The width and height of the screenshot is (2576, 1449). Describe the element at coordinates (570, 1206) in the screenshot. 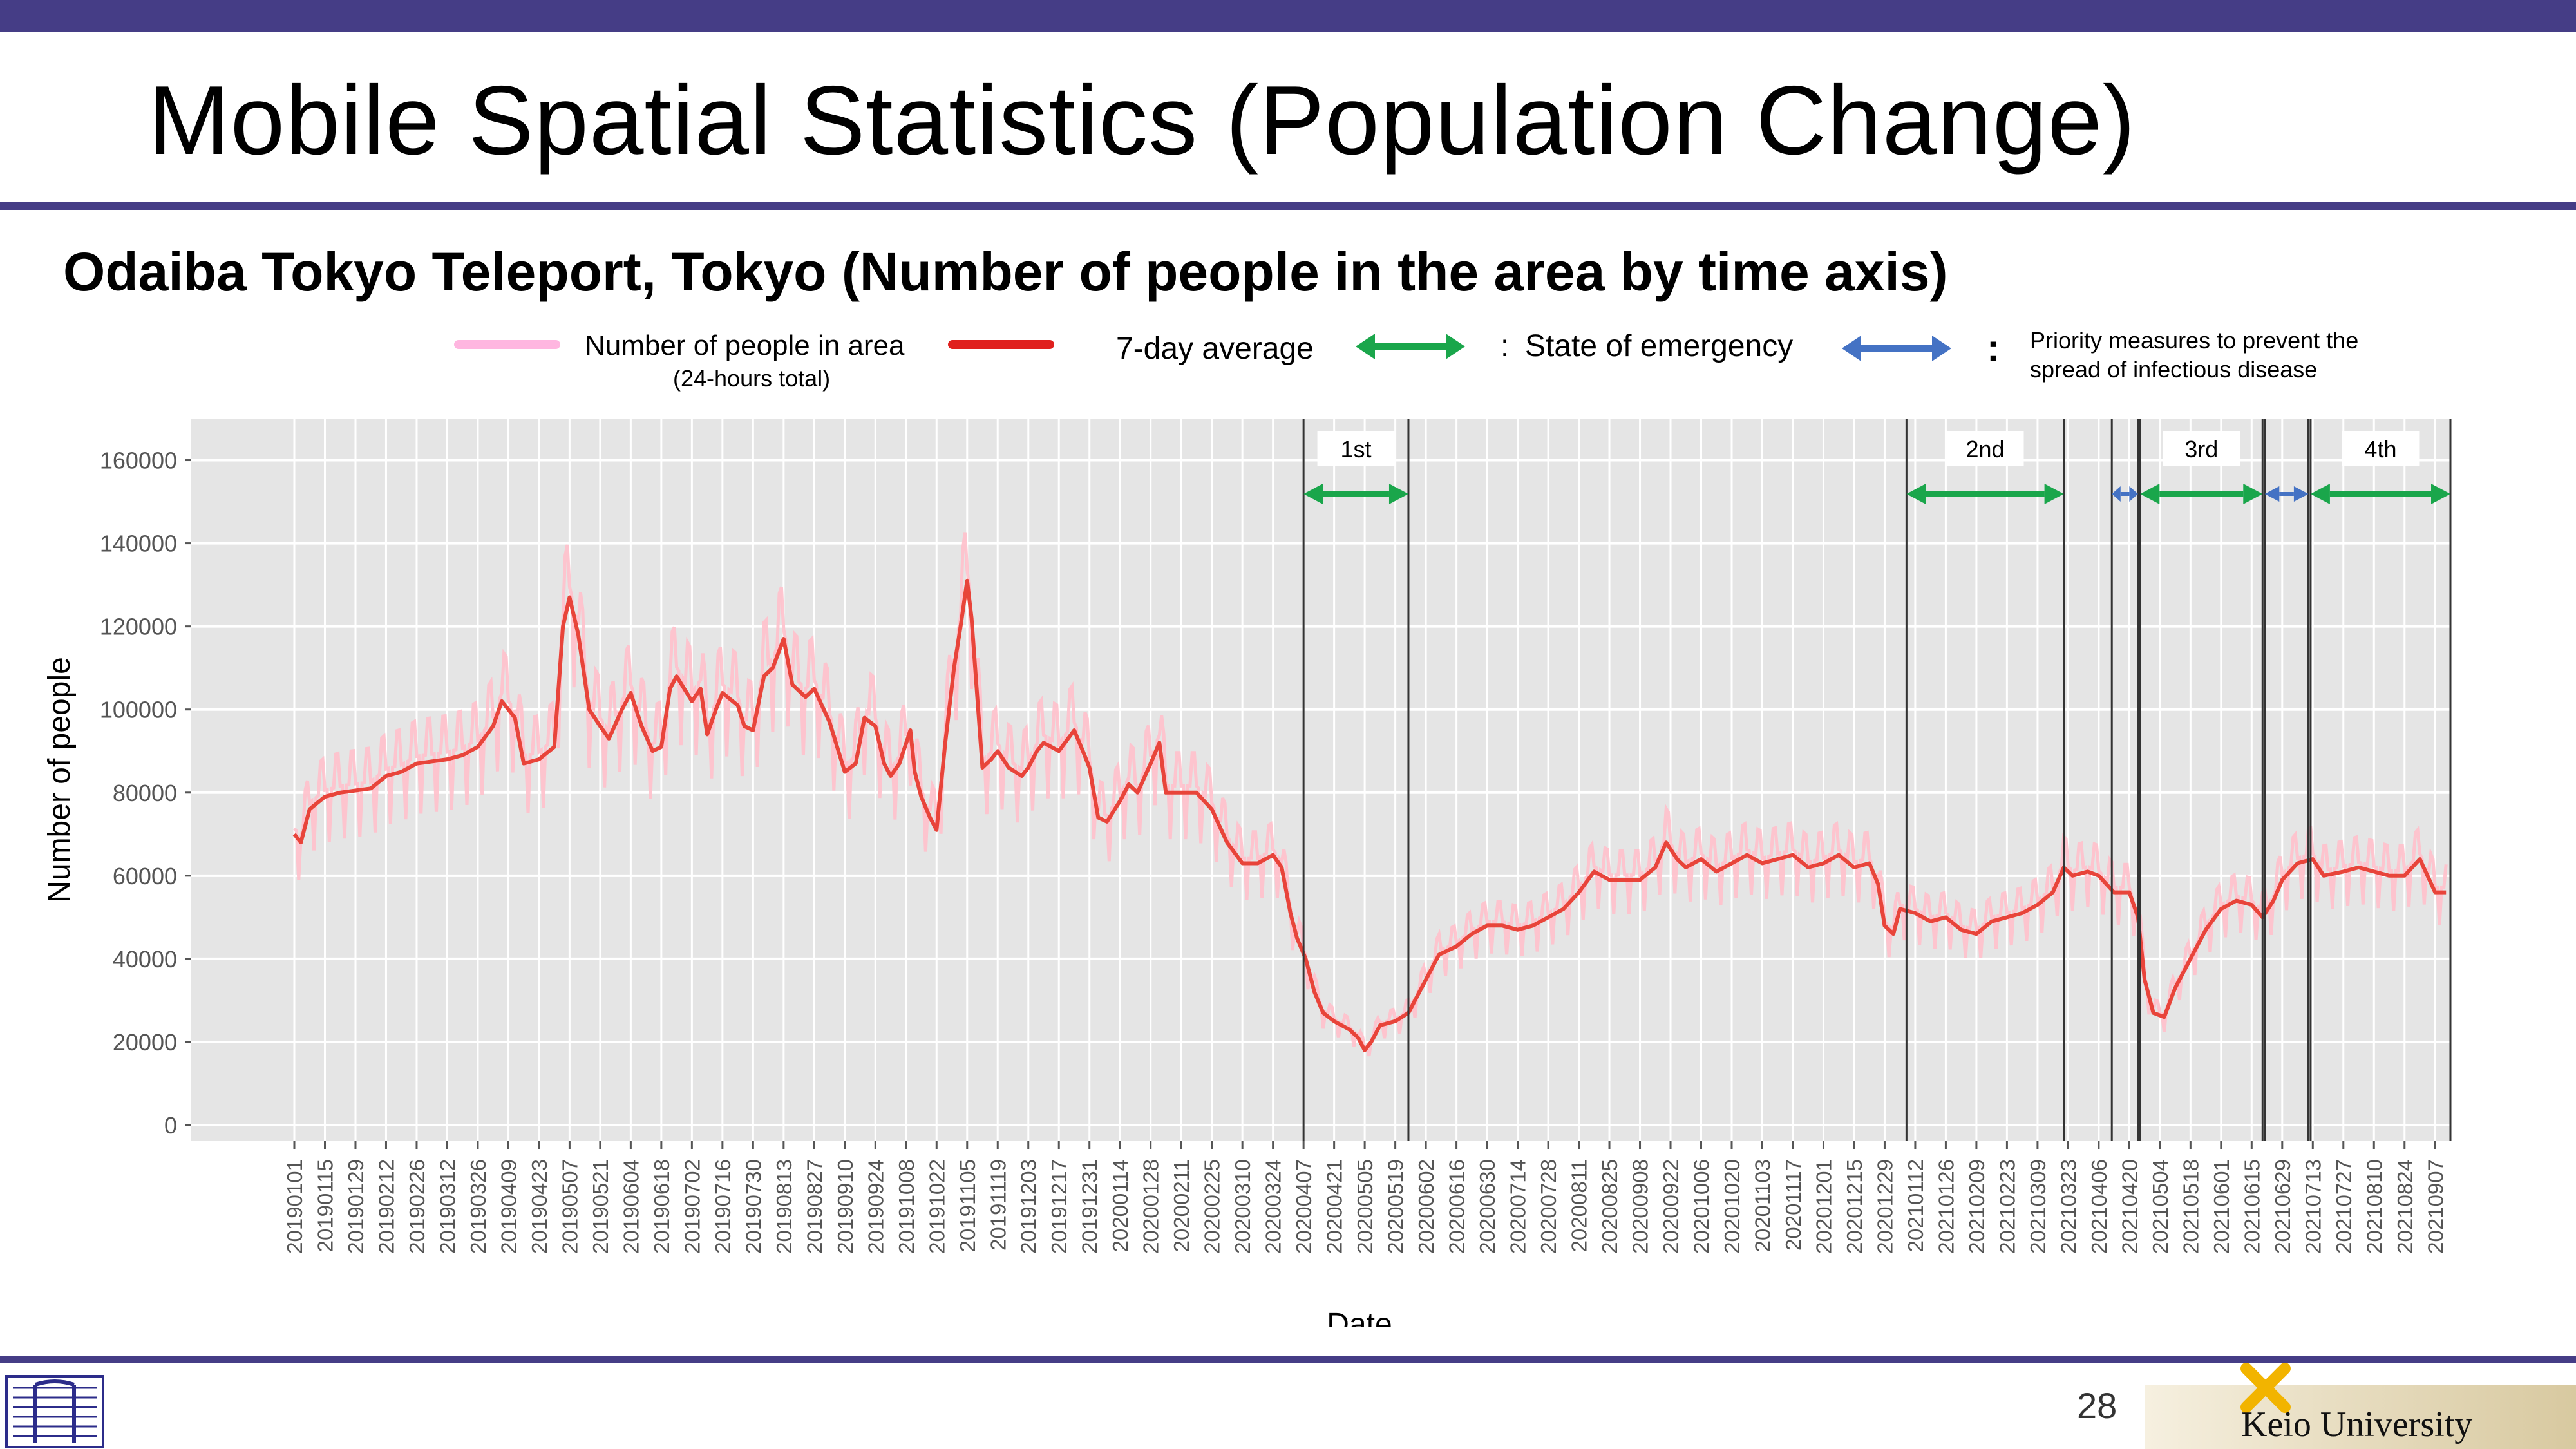

I see `x-tick-label: 20190507` at that location.